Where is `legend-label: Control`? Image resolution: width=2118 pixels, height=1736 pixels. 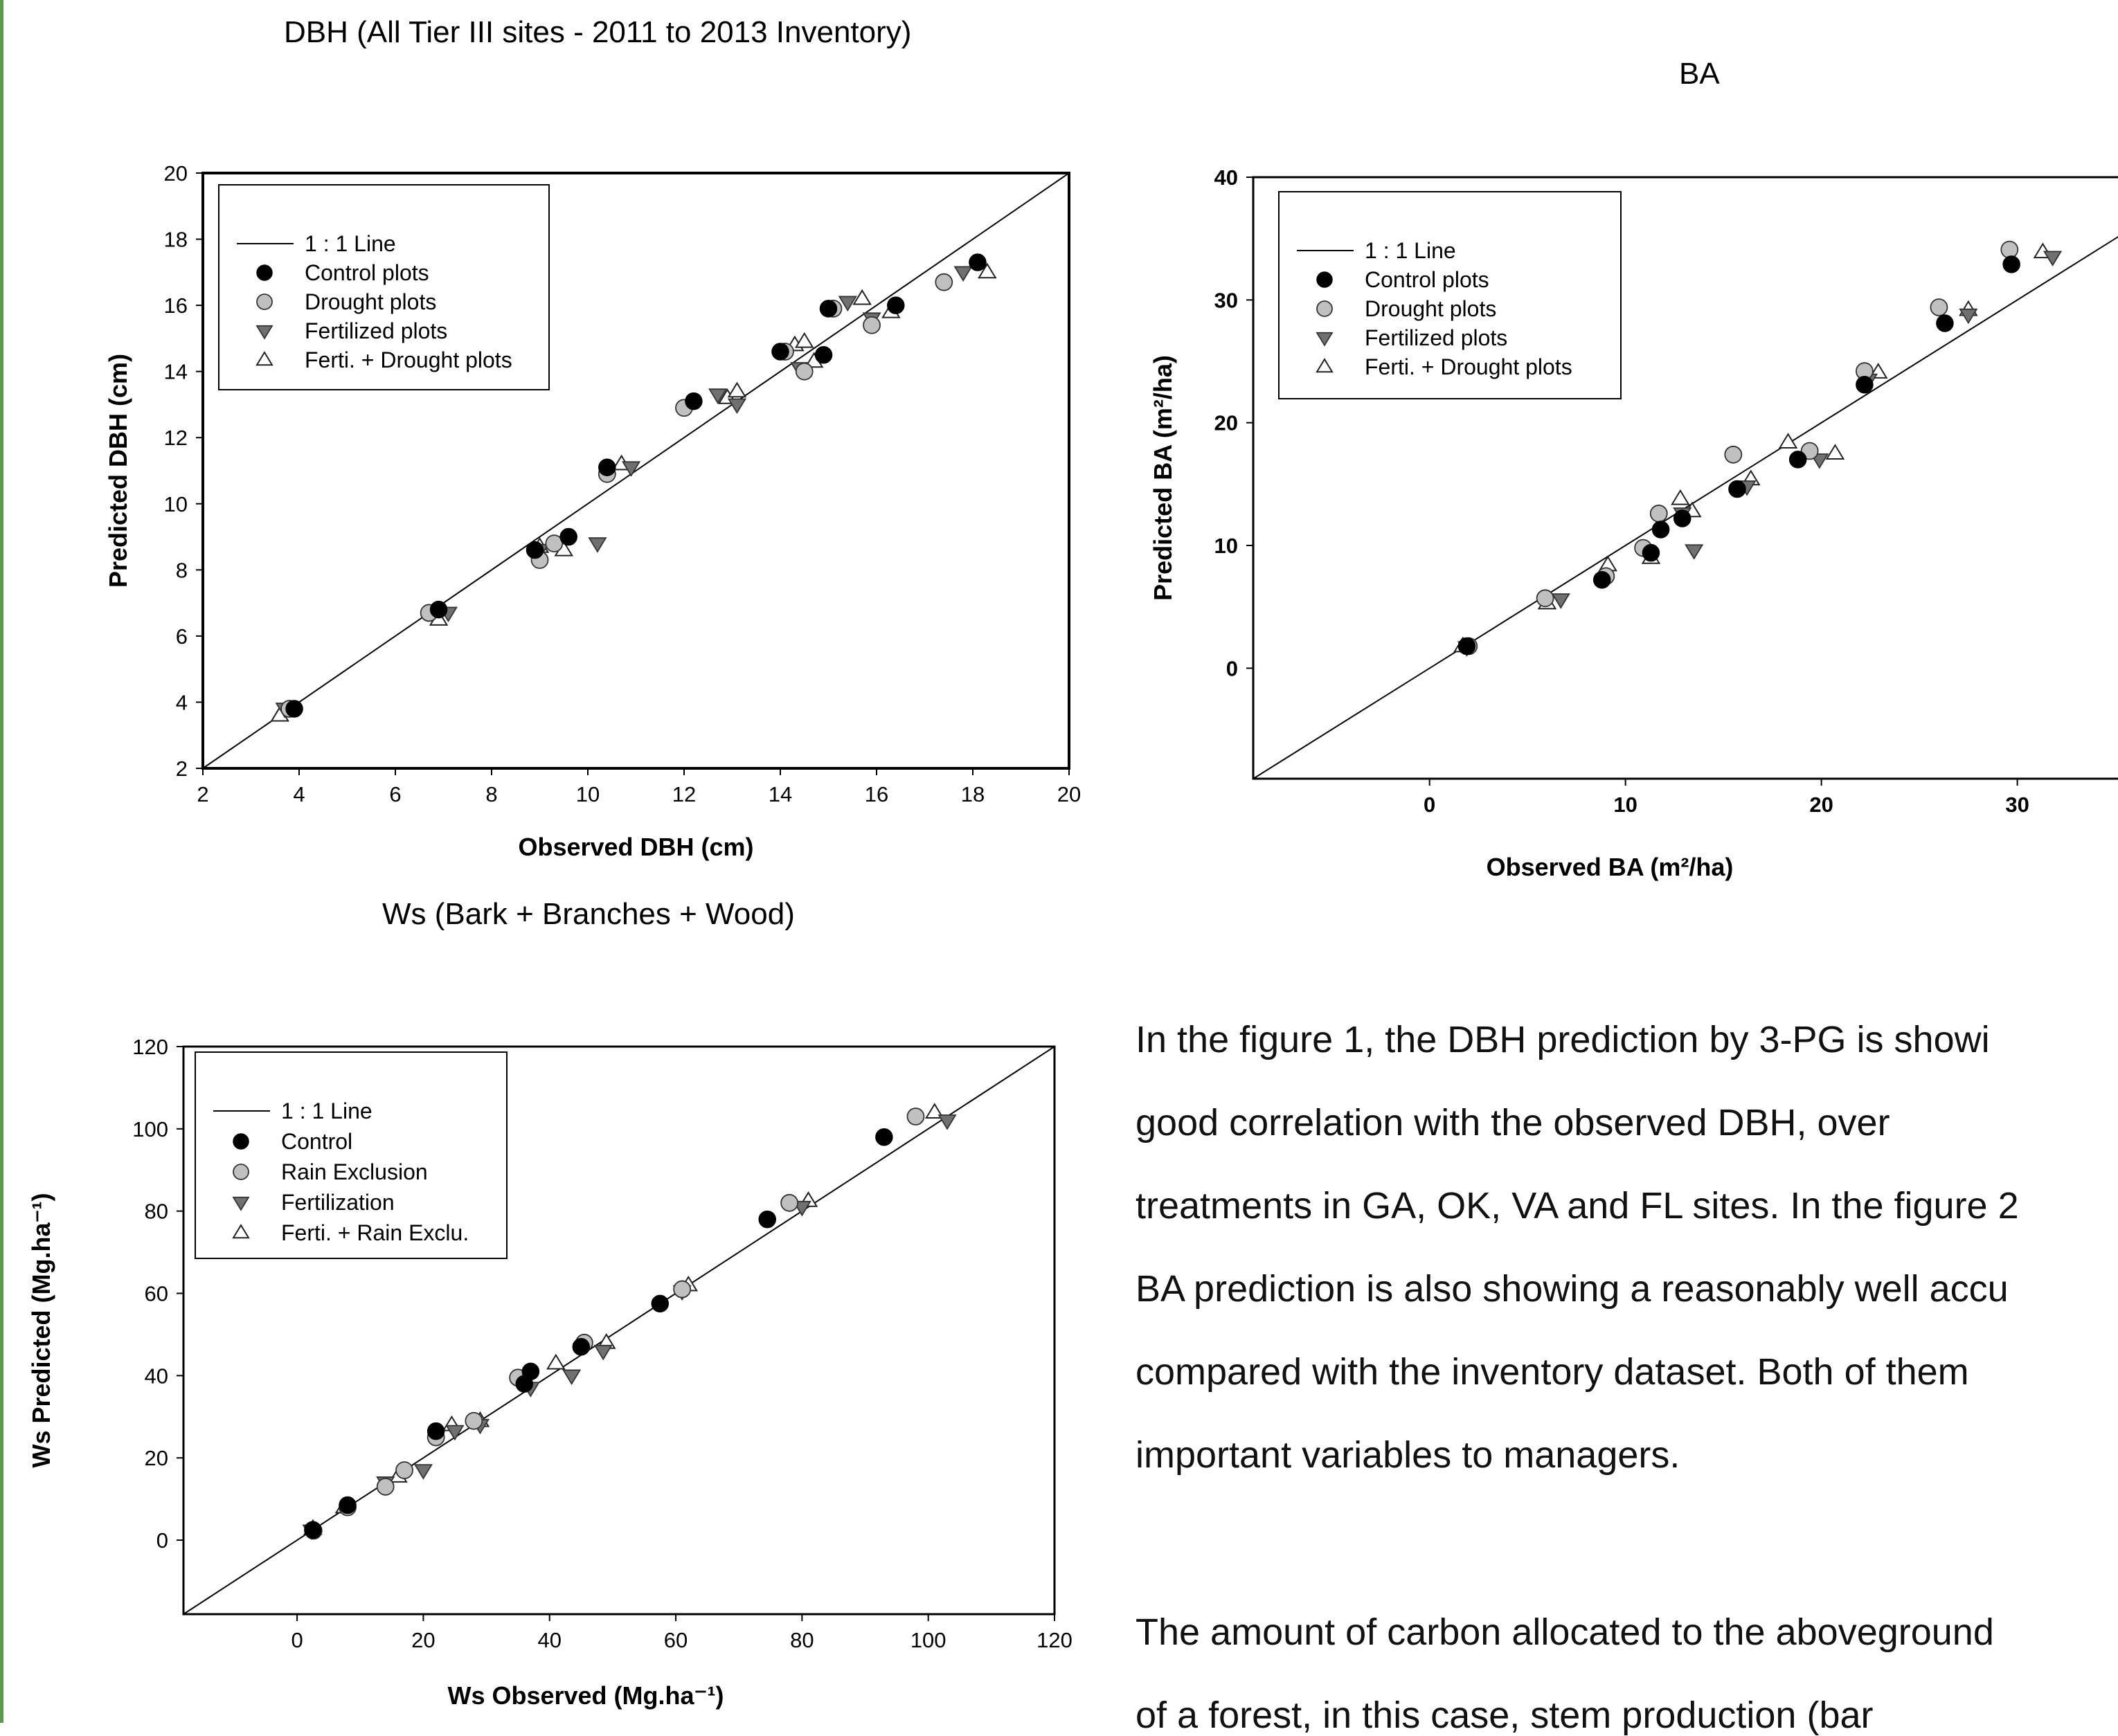
legend-label: Control is located at coordinates (317, 1141).